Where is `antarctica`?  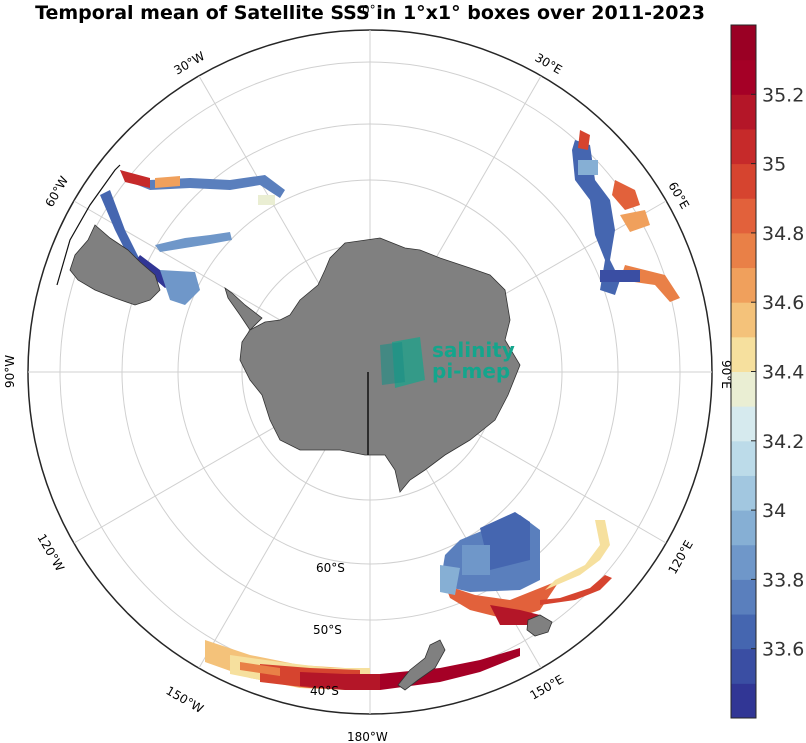
antarctica is located at coordinates (380, 365).